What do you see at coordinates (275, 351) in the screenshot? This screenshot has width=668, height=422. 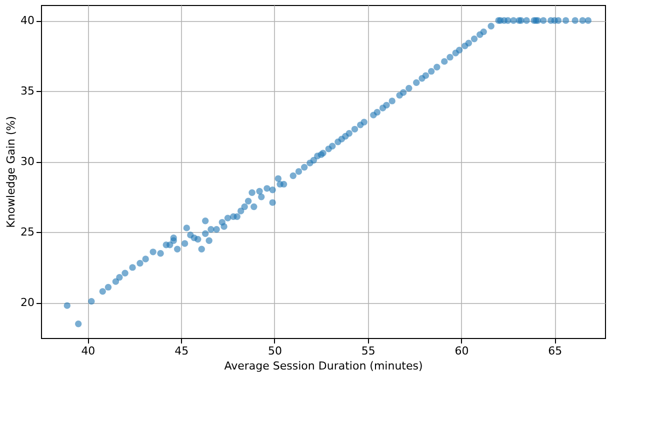 I see `x-tick-label: 50` at bounding box center [275, 351].